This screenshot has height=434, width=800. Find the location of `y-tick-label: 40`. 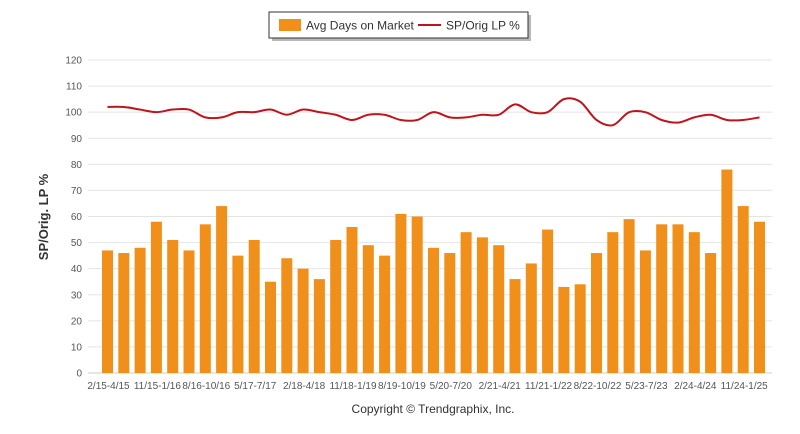

y-tick-label: 40 is located at coordinates (77, 269).